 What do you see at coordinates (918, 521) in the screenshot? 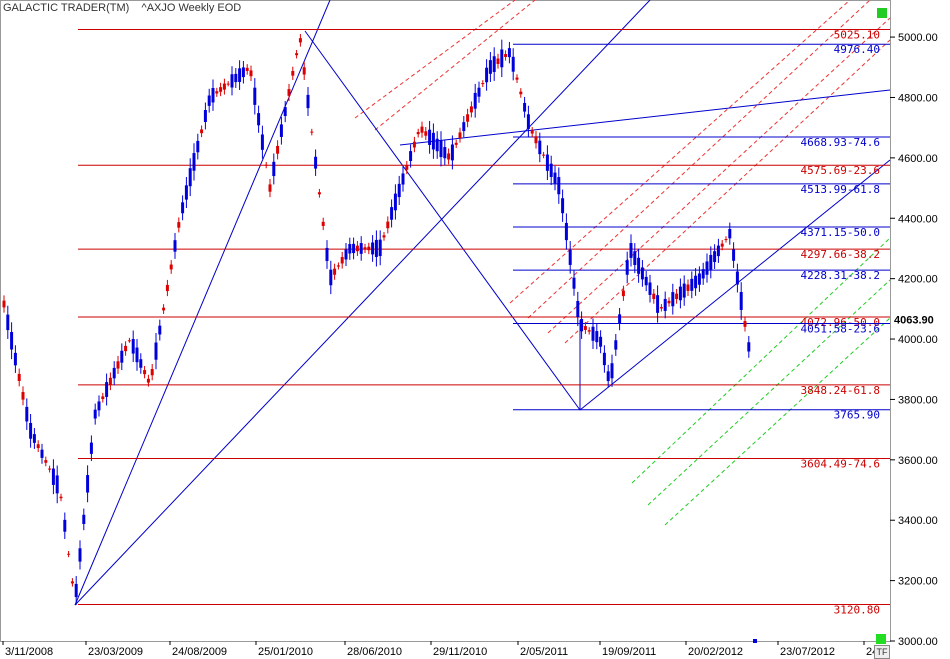
I see `y-tick-label: 3400.00` at bounding box center [918, 521].